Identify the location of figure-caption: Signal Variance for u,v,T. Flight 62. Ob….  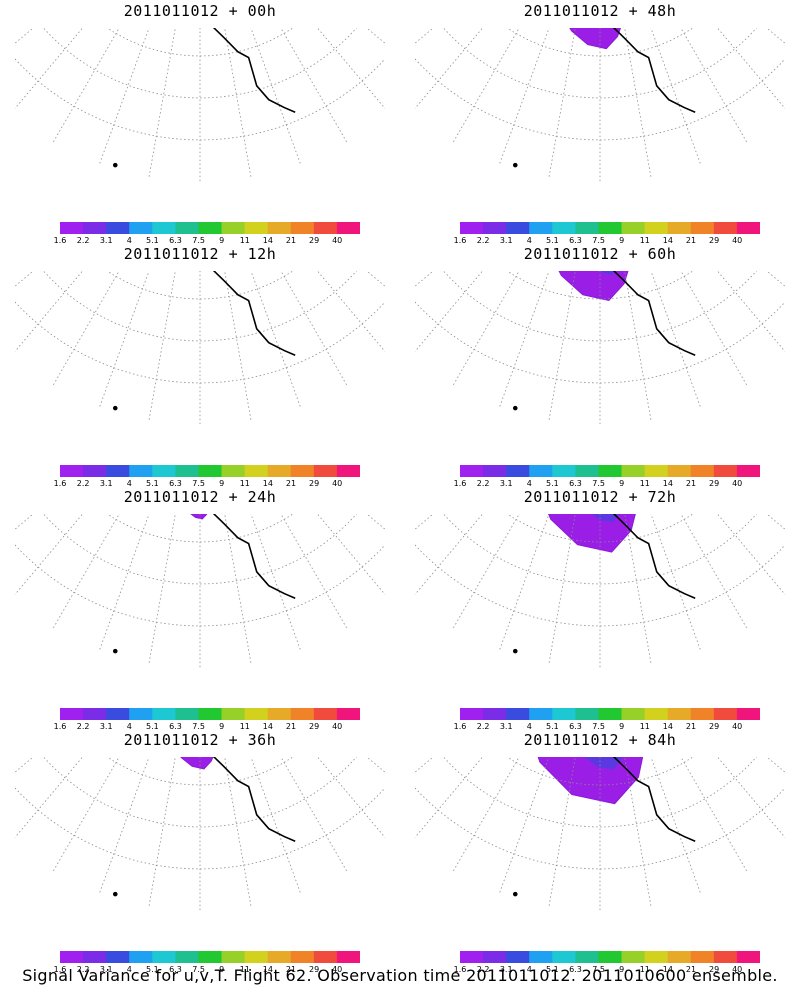
(400, 975).